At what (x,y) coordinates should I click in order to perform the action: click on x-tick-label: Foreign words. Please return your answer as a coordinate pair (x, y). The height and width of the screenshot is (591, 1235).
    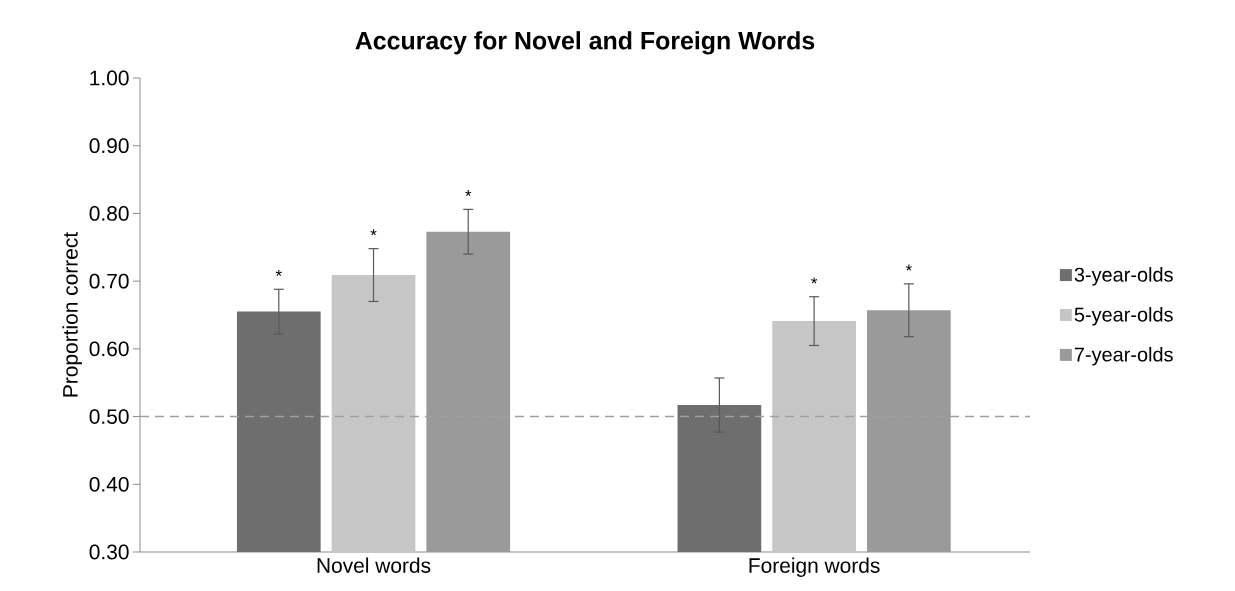
    Looking at the image, I should click on (814, 567).